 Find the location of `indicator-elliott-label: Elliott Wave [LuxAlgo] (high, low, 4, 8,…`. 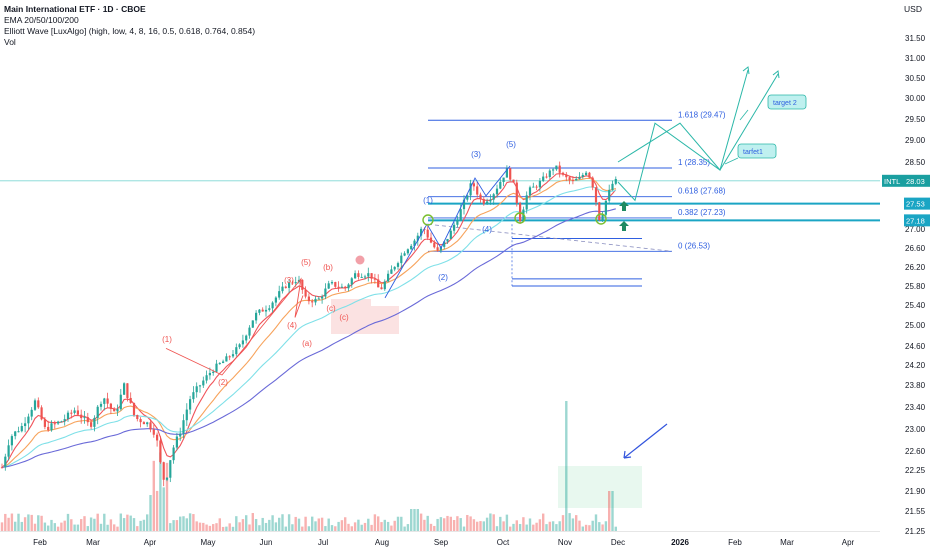

indicator-elliott-label: Elliott Wave [LuxAlgo] (high, low, 4, 8,… is located at coordinates (130, 31).